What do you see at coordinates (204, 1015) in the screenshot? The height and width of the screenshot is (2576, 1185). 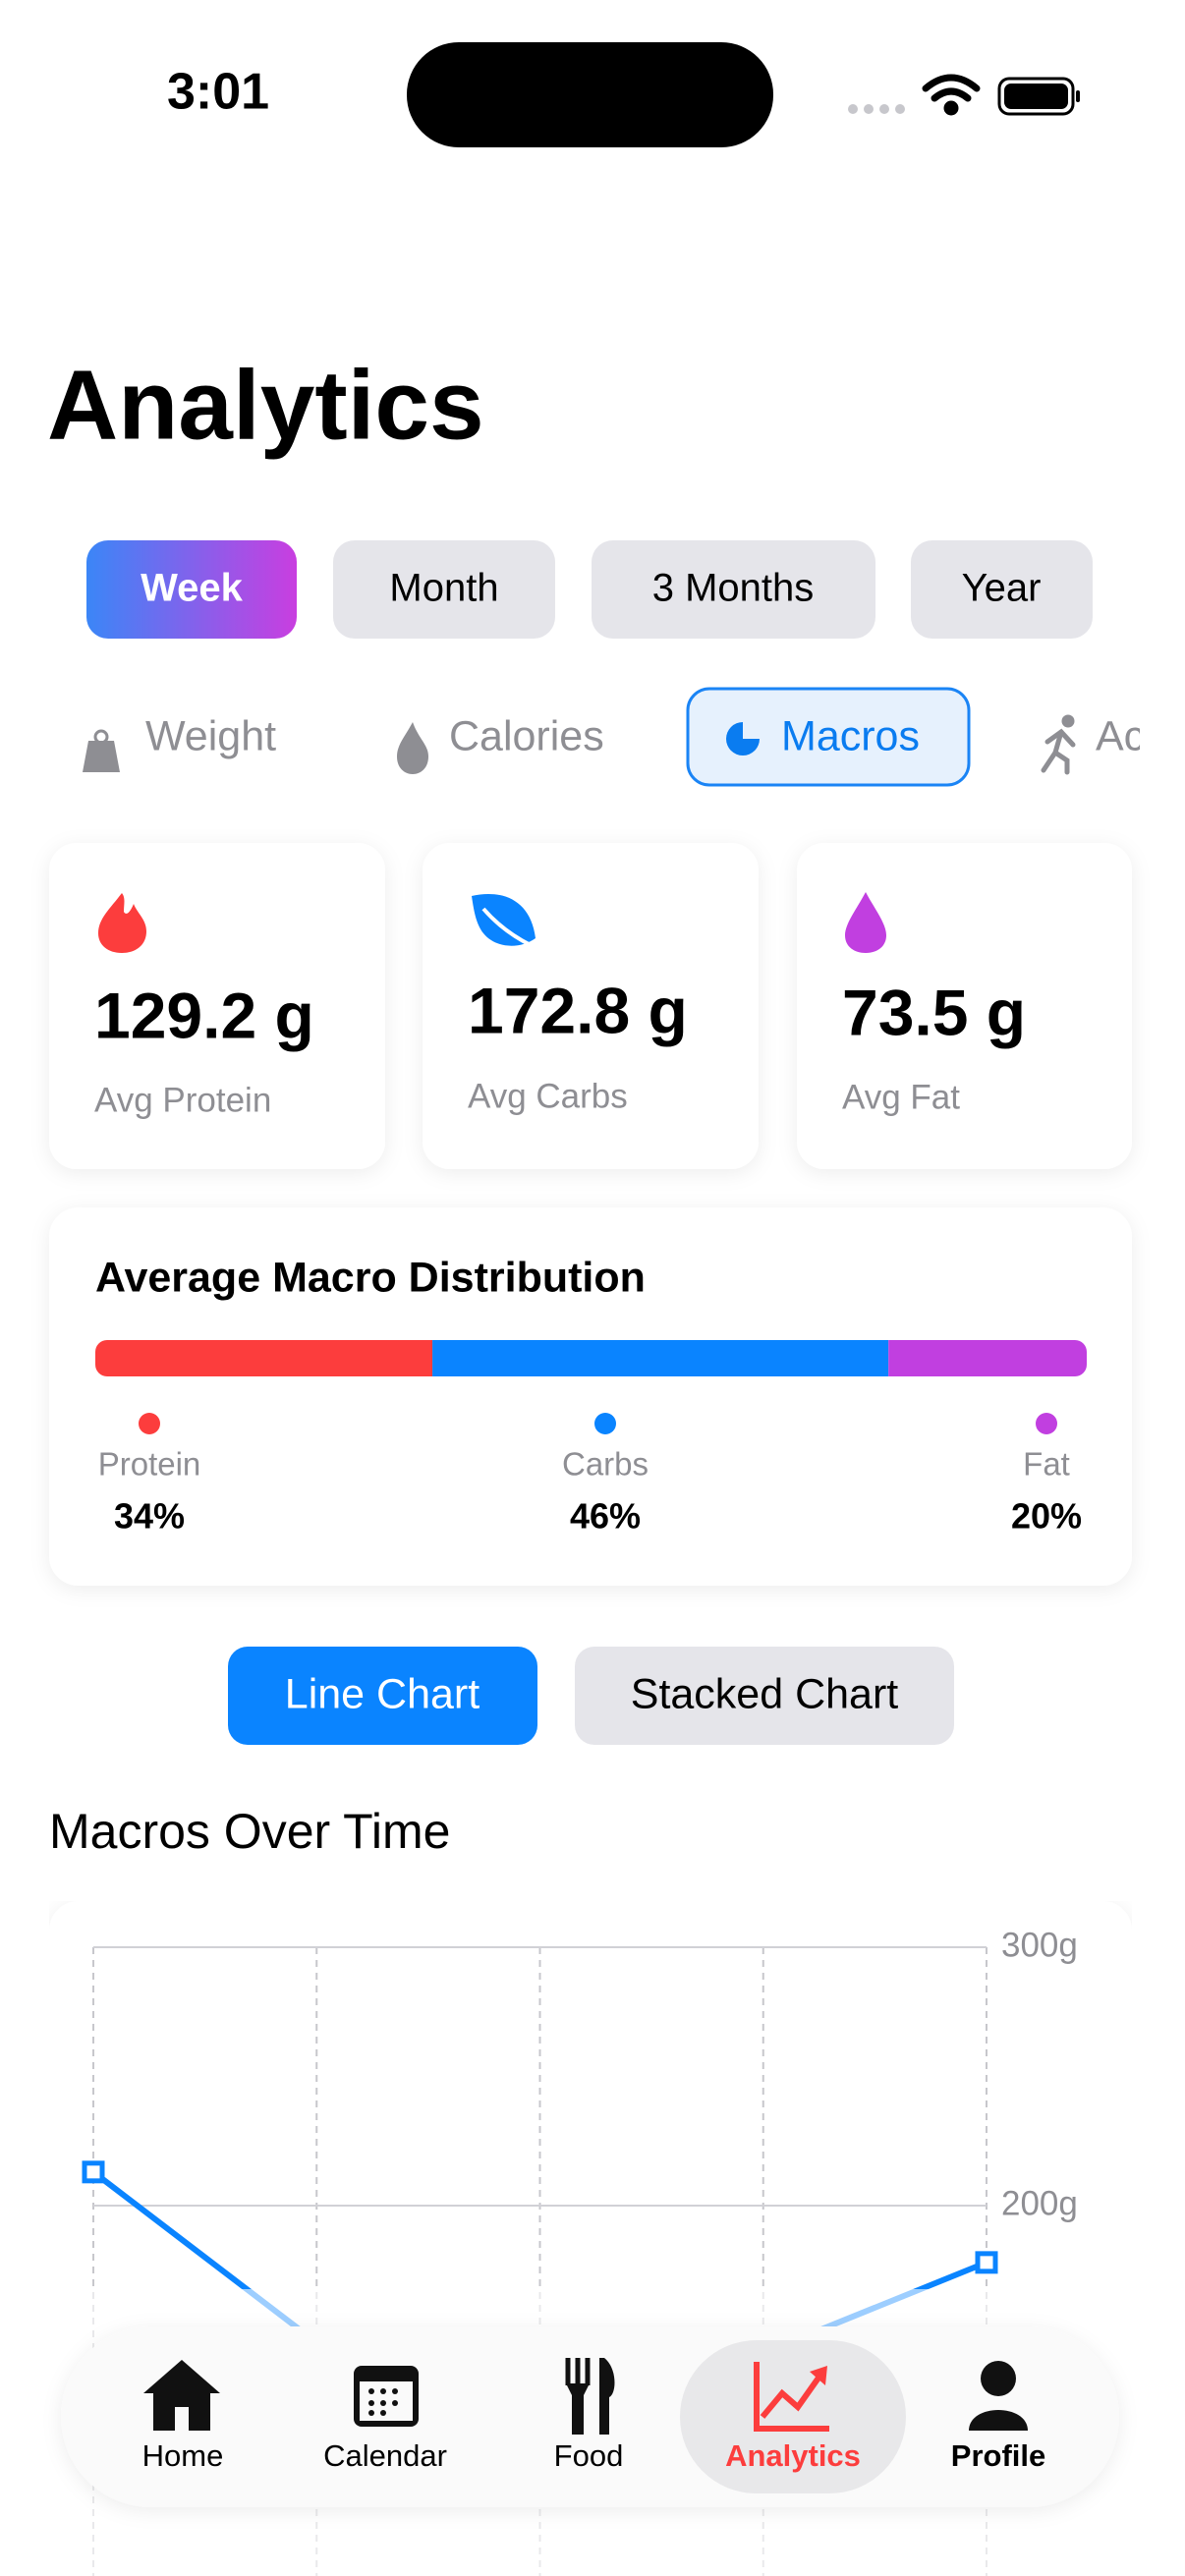 I see `stat-value: 129.2 g` at bounding box center [204, 1015].